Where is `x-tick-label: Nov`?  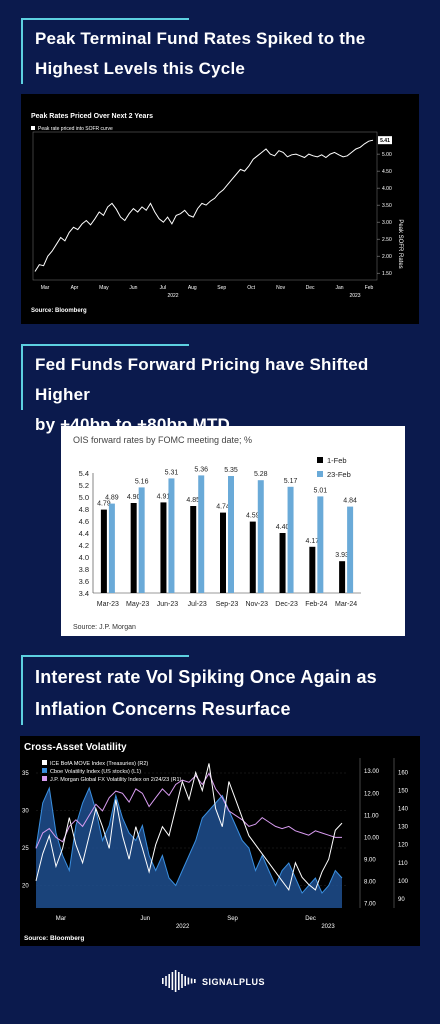
x-tick-label: Nov is located at coordinates (280, 288).